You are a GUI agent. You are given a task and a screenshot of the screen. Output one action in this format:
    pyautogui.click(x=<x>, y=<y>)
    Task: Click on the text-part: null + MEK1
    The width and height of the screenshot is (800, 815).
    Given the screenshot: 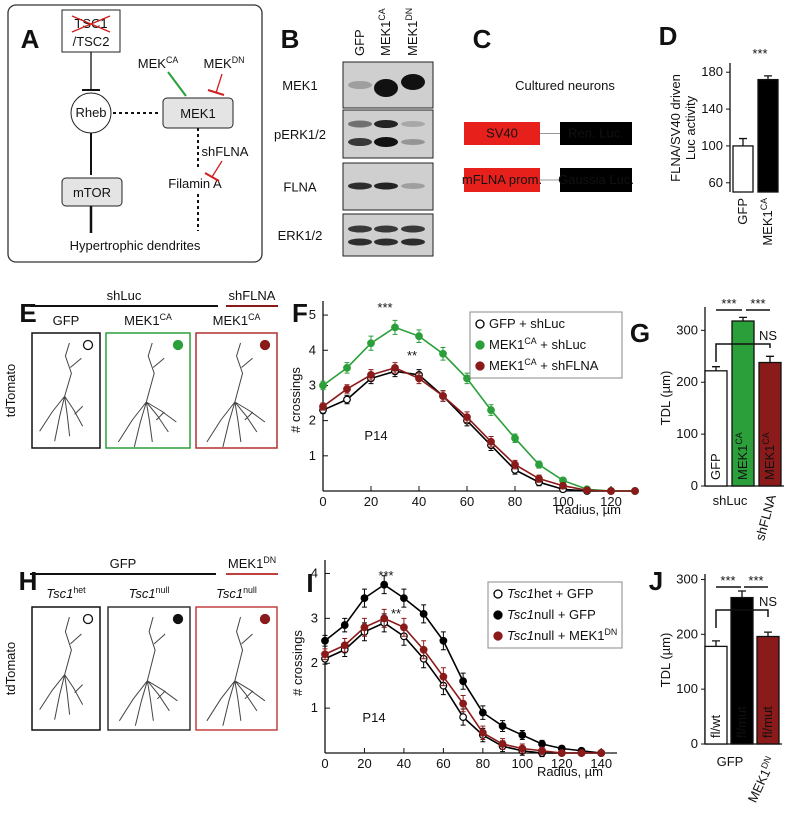 What is the action you would take?
    pyautogui.click(x=569, y=635)
    